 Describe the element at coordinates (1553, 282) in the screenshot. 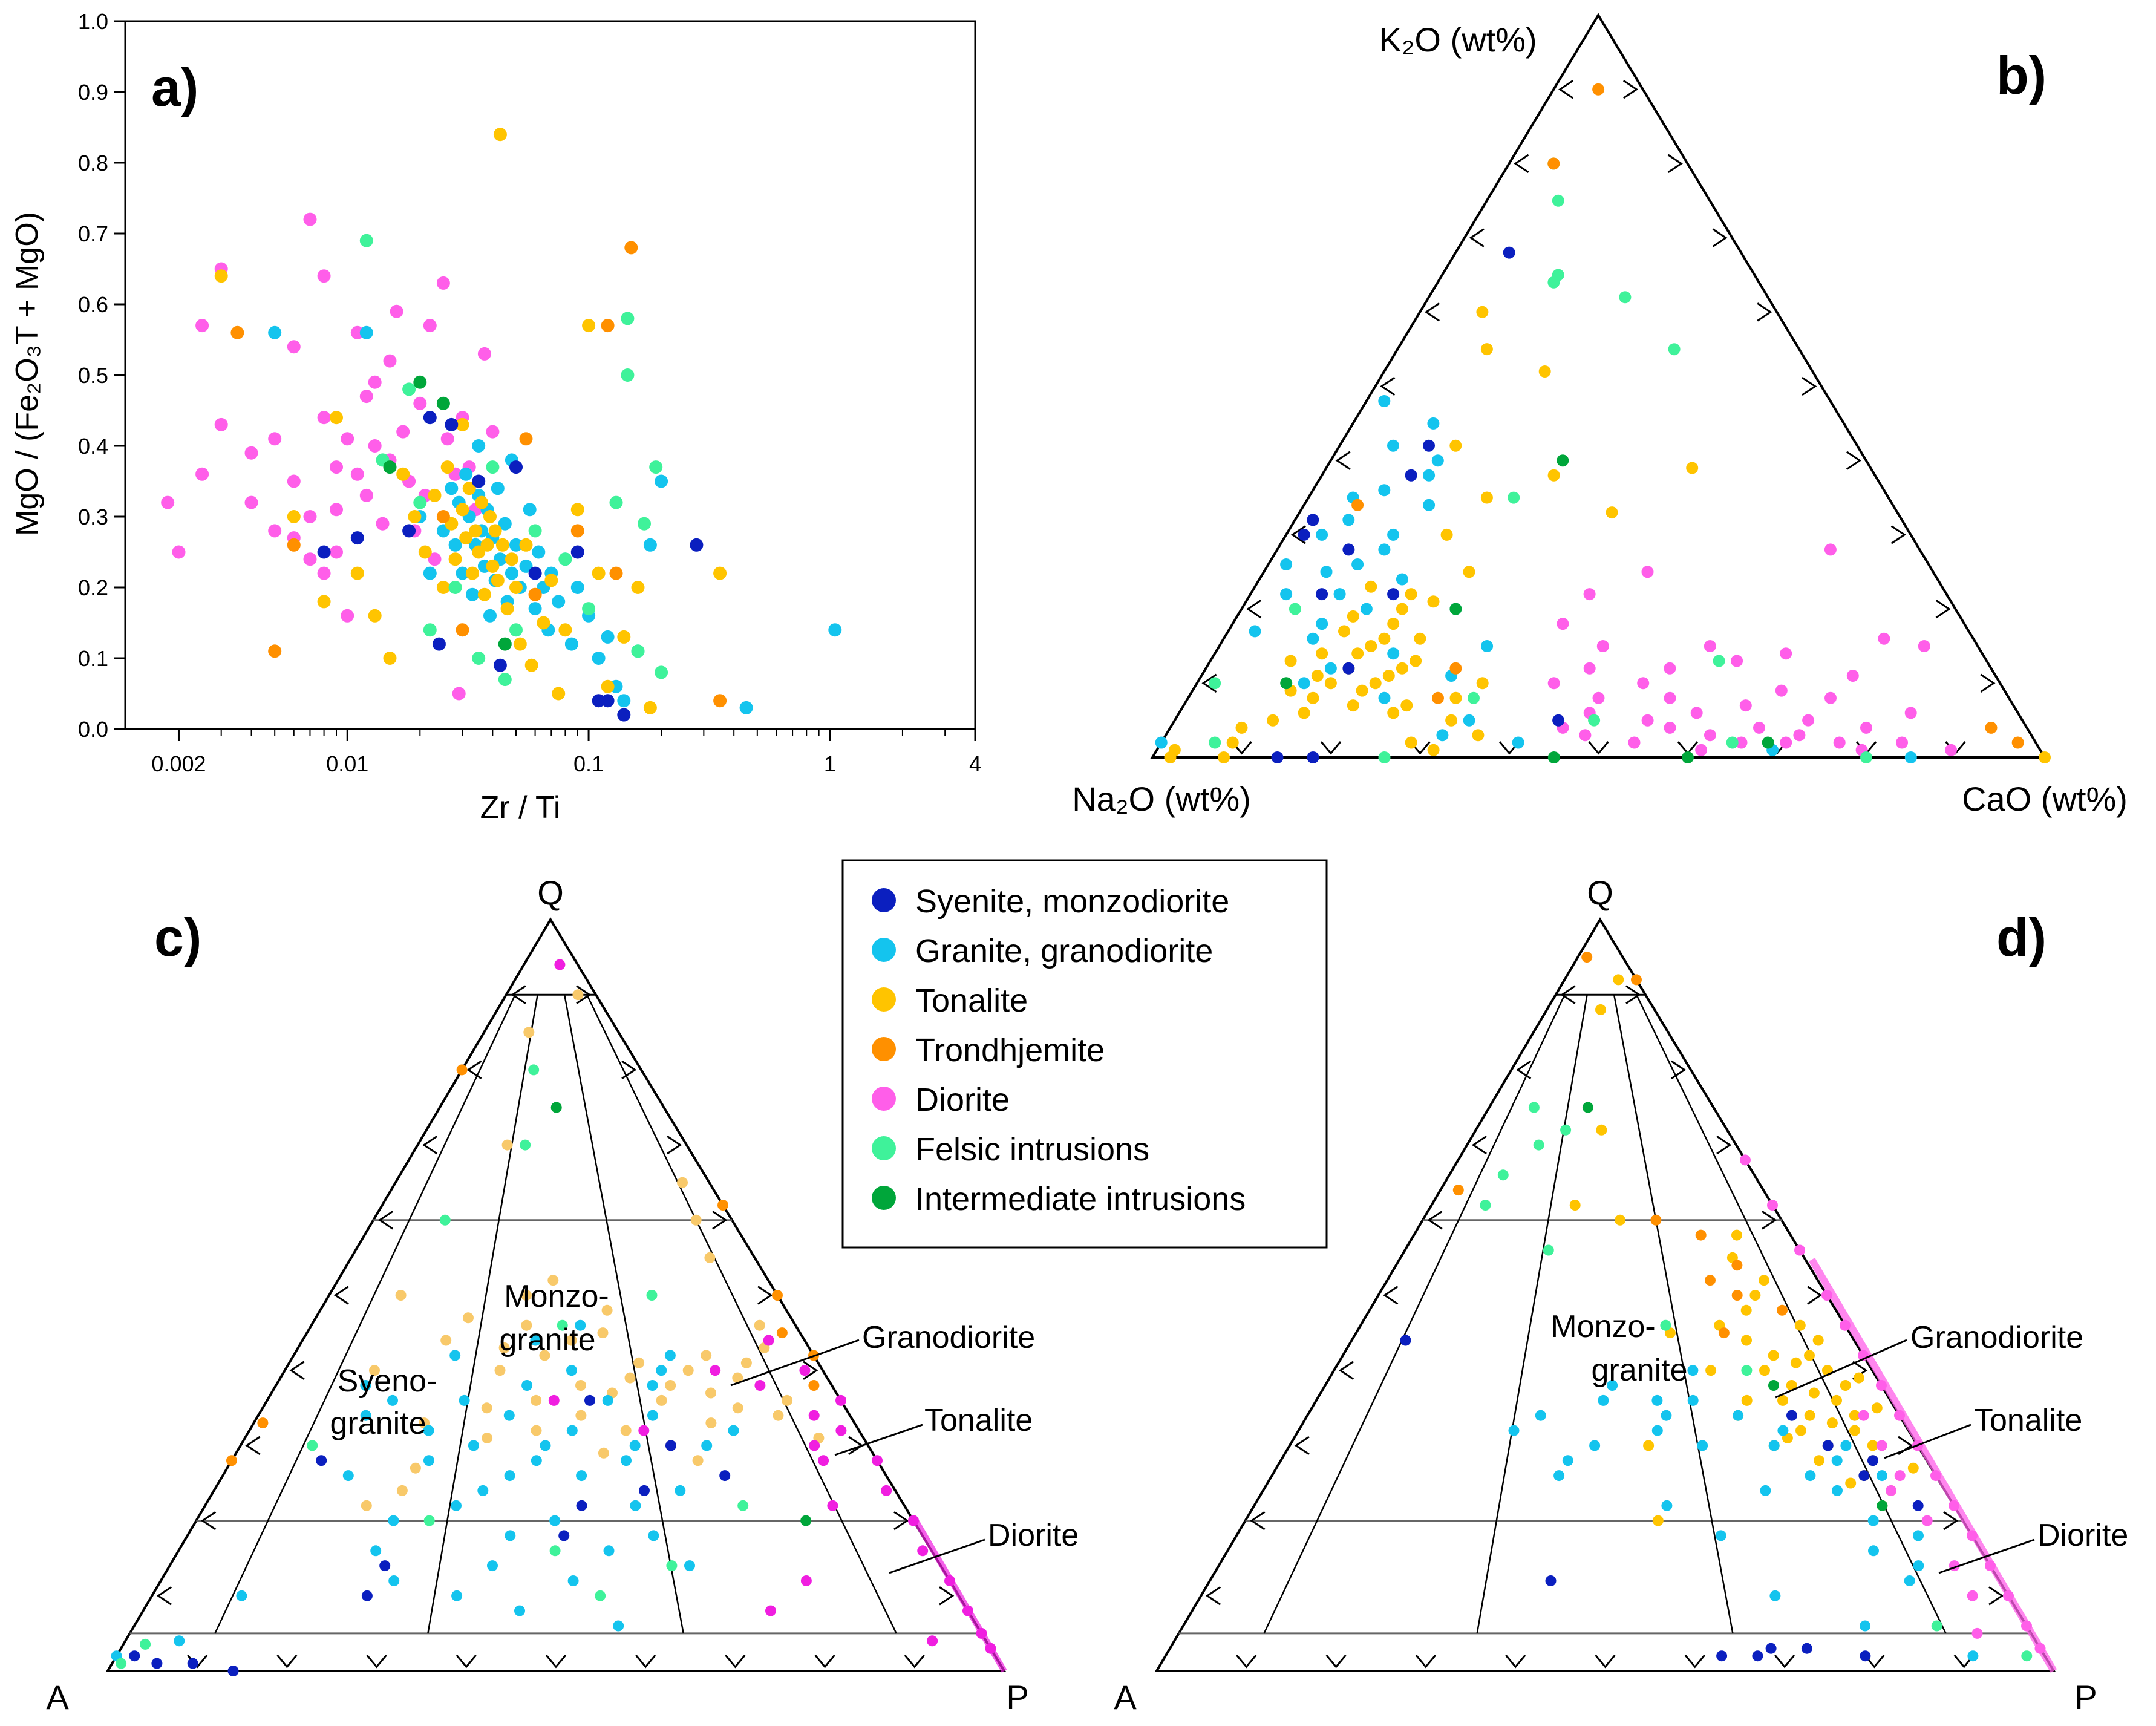

I see `point-b-felsic-intrusions` at that location.